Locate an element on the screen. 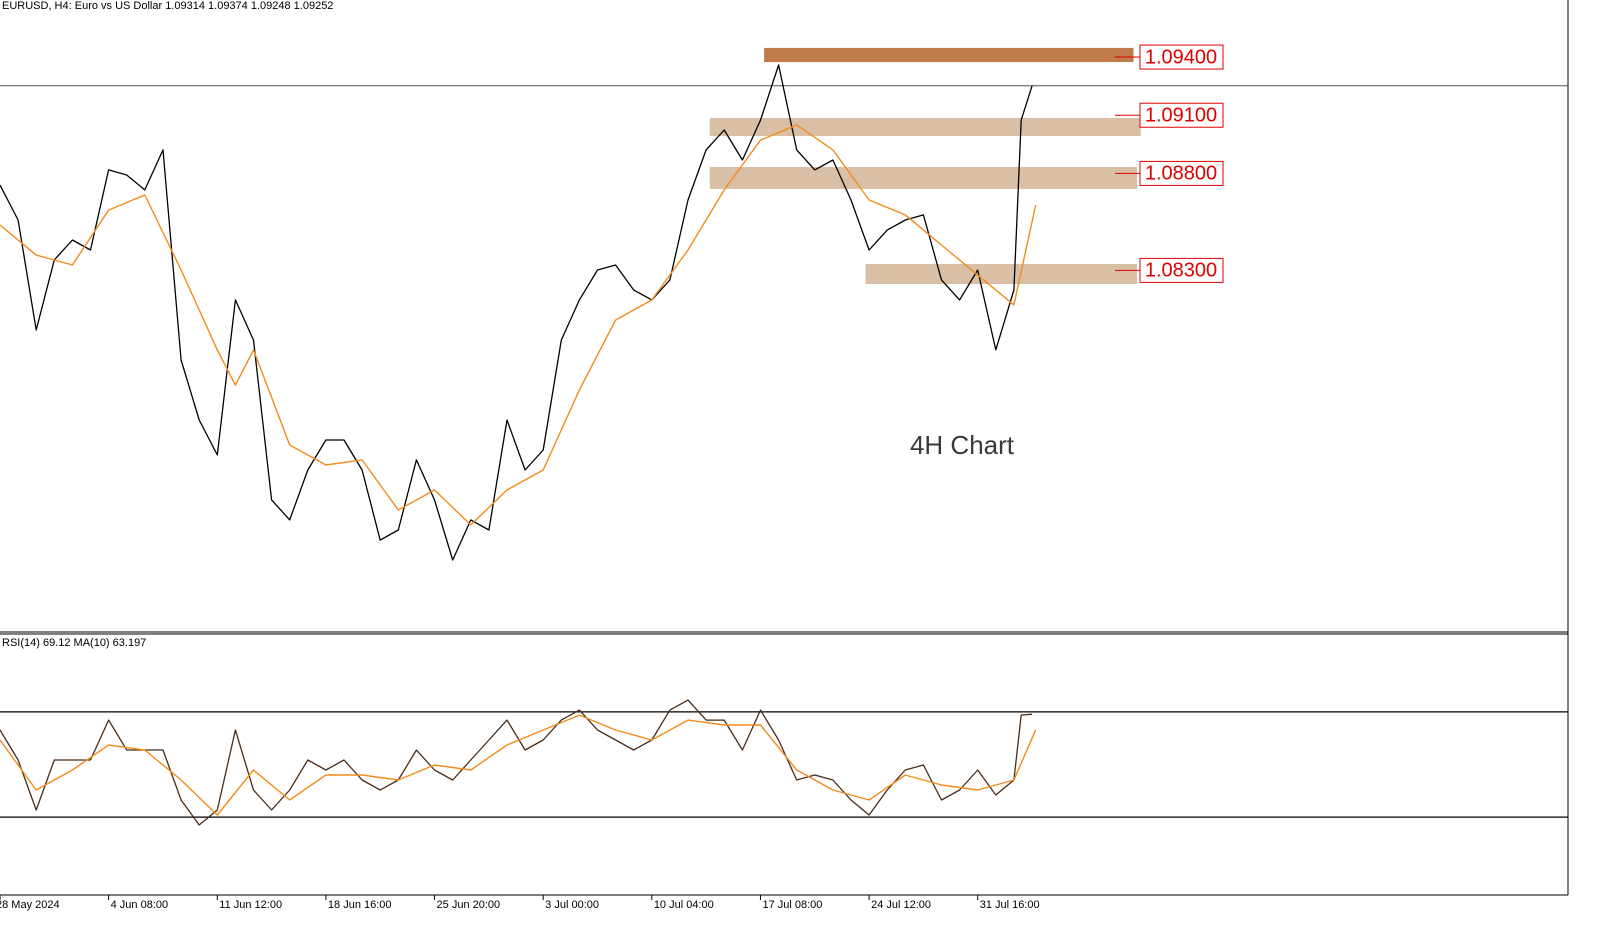  x-tick-label: 17 Jul 08:00 is located at coordinates (792, 905).